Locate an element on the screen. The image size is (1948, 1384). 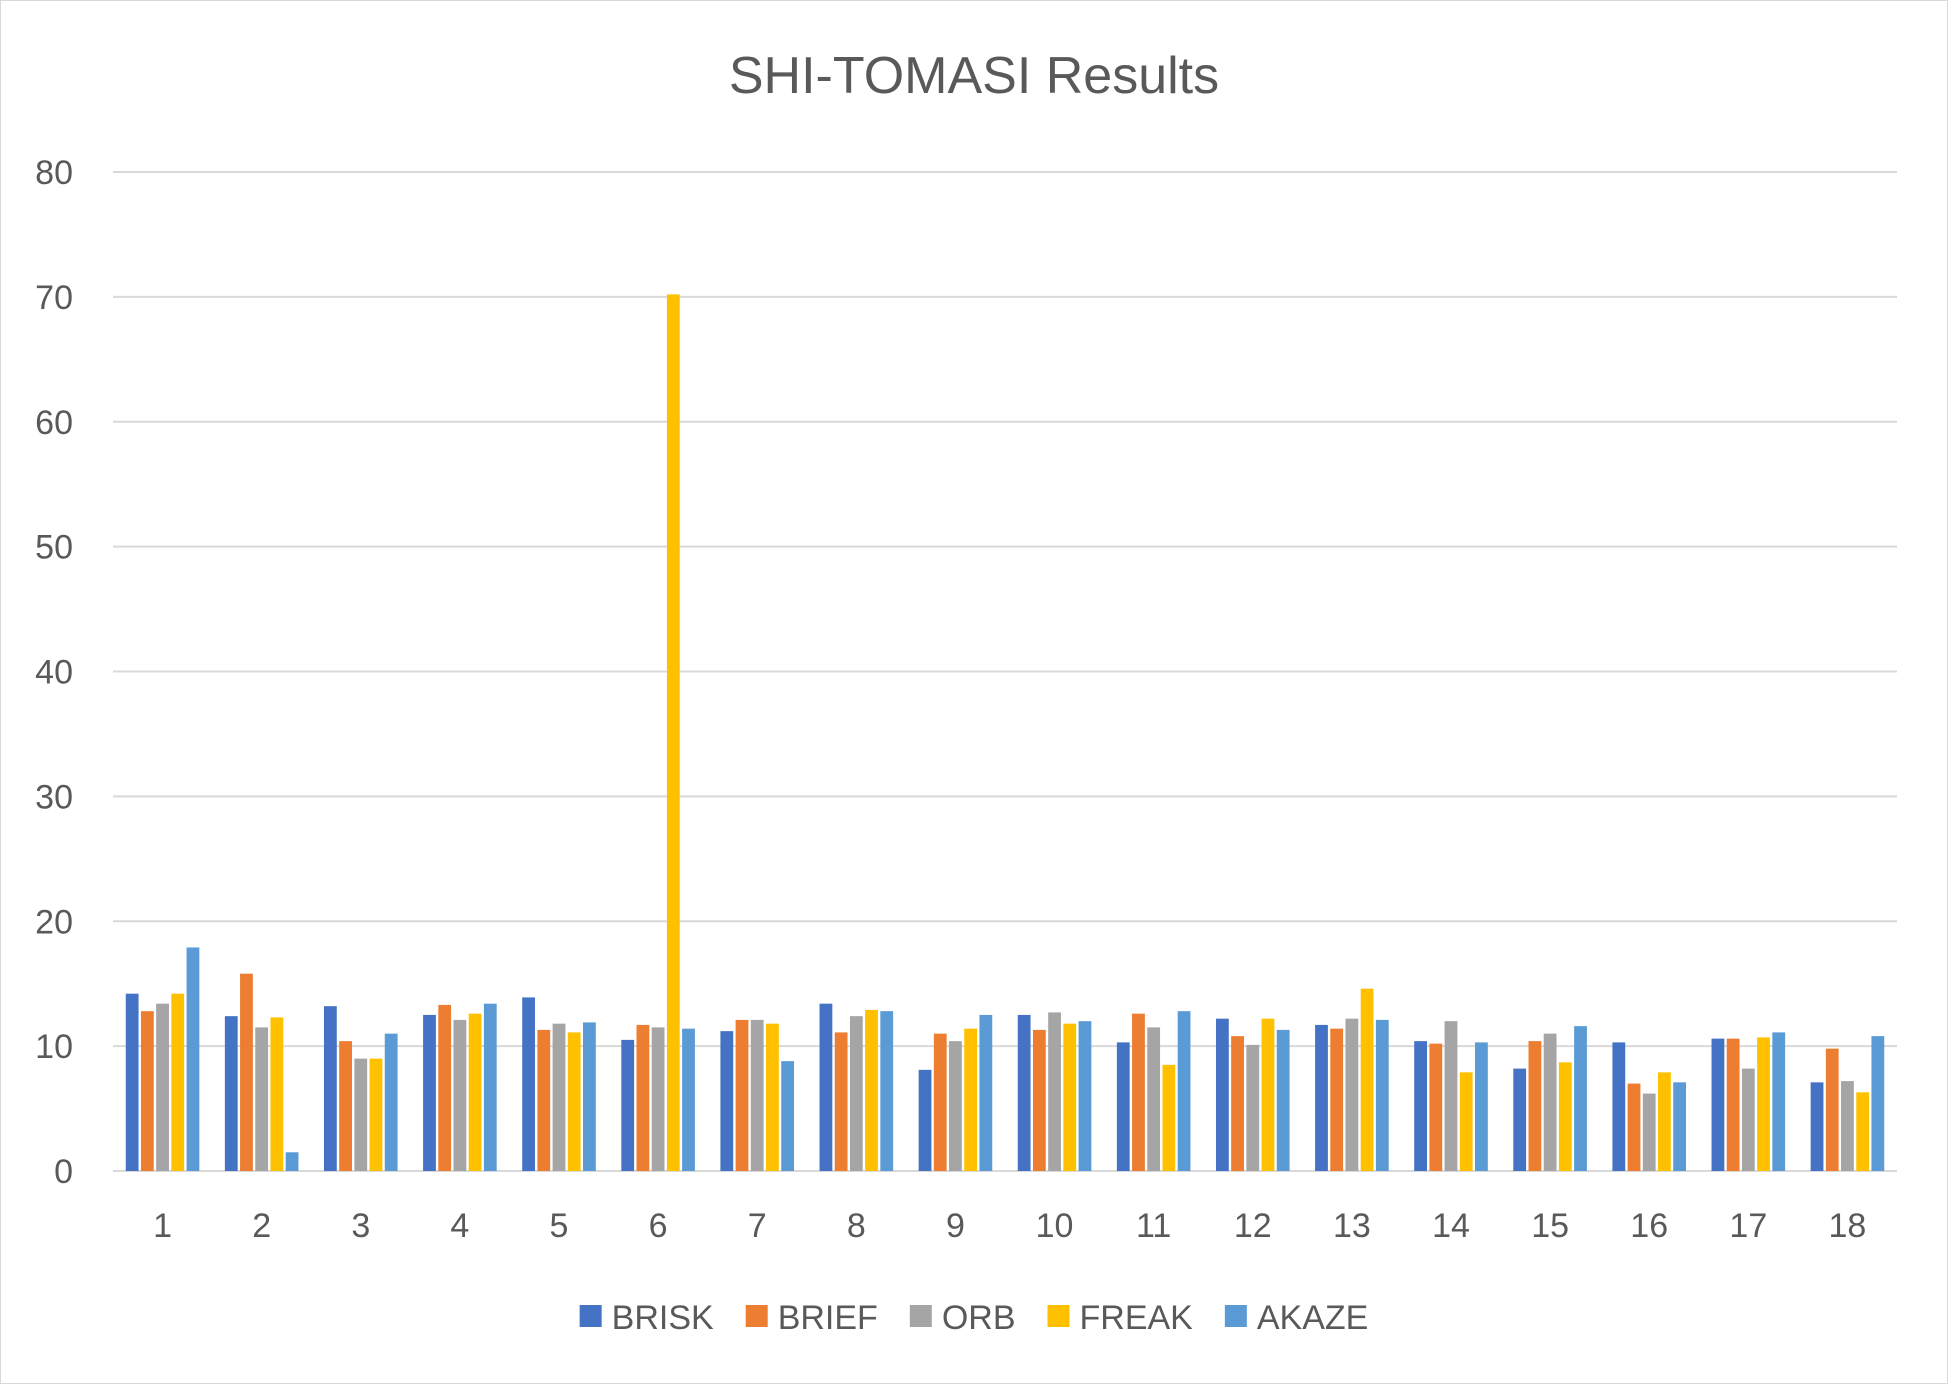
legend-item-brisk: BRISK is located at coordinates (646, 1318).